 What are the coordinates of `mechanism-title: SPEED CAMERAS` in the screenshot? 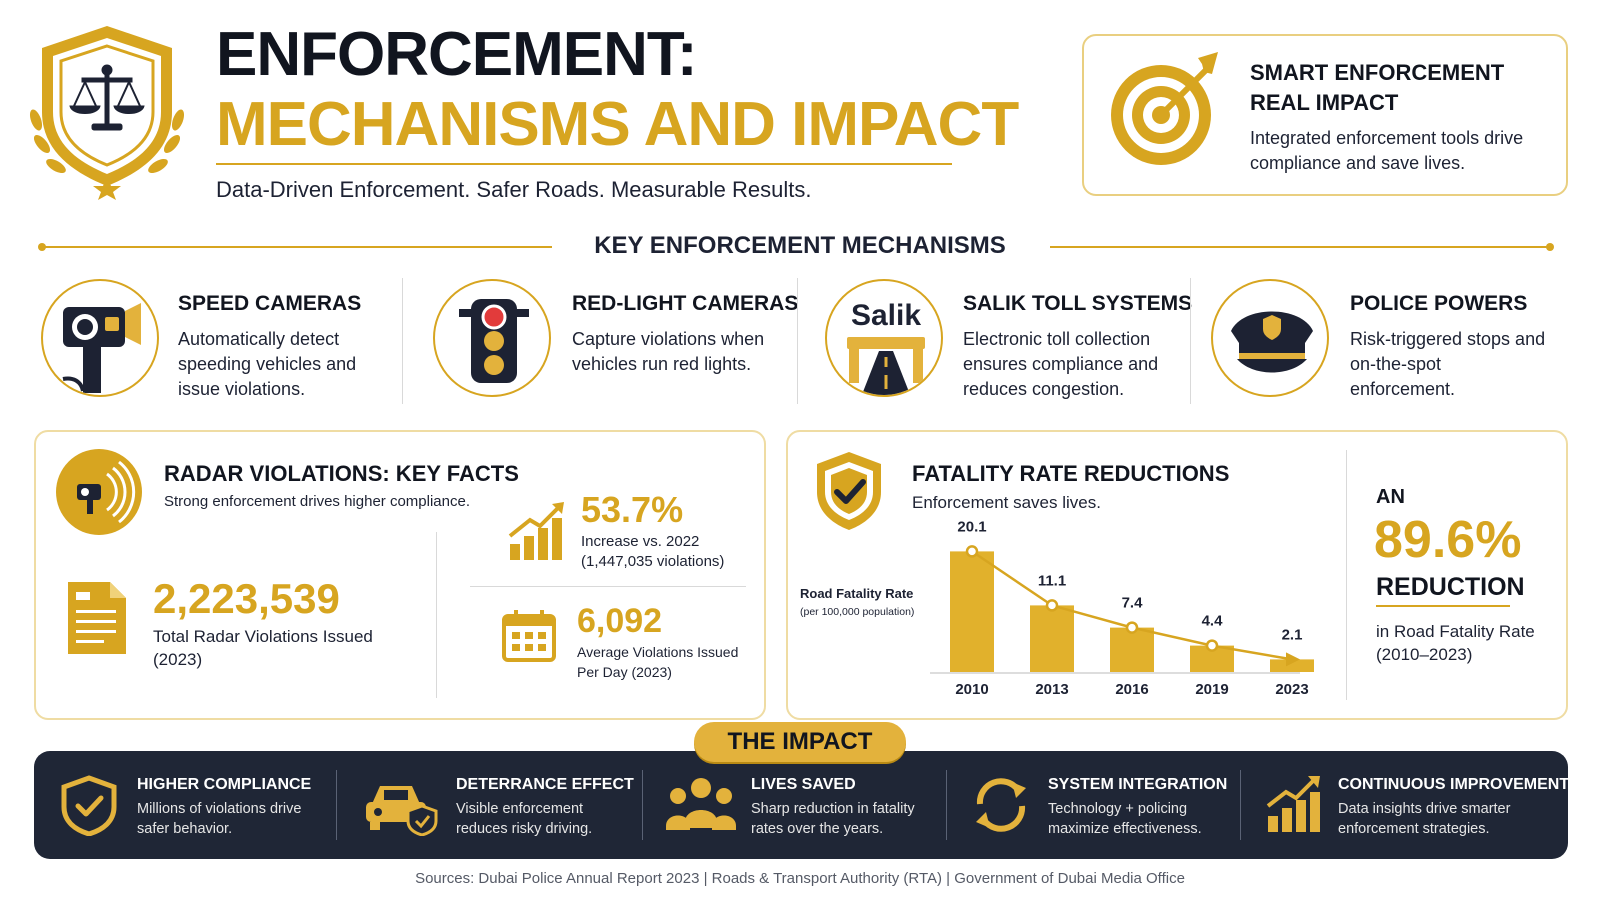 It's located at (270, 303).